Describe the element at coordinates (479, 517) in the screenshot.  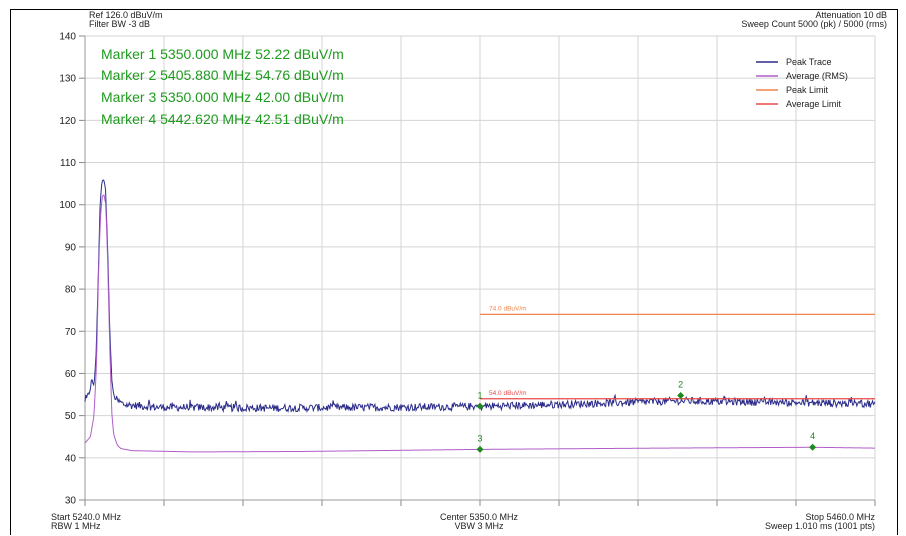
I see `center-frequency-label: Center 5350.0 MHz` at that location.